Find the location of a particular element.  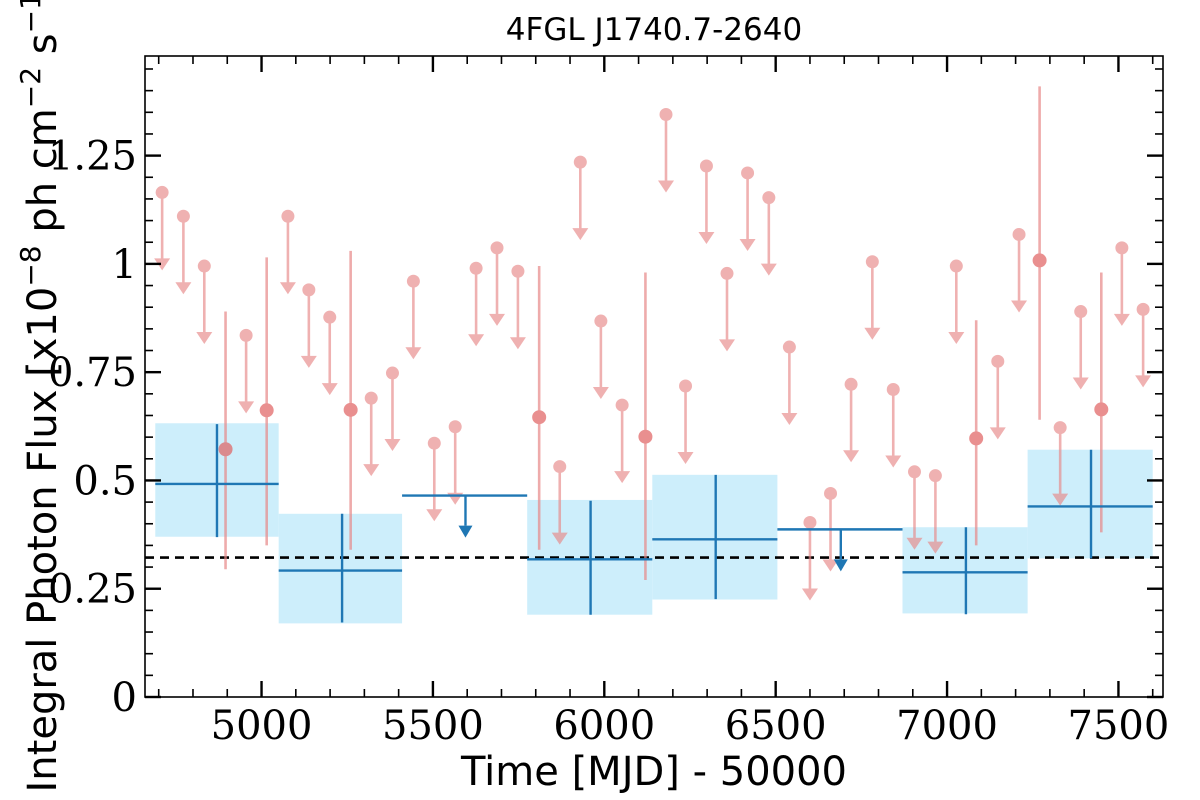

x-tick-label: 5500 is located at coordinates (433, 726).